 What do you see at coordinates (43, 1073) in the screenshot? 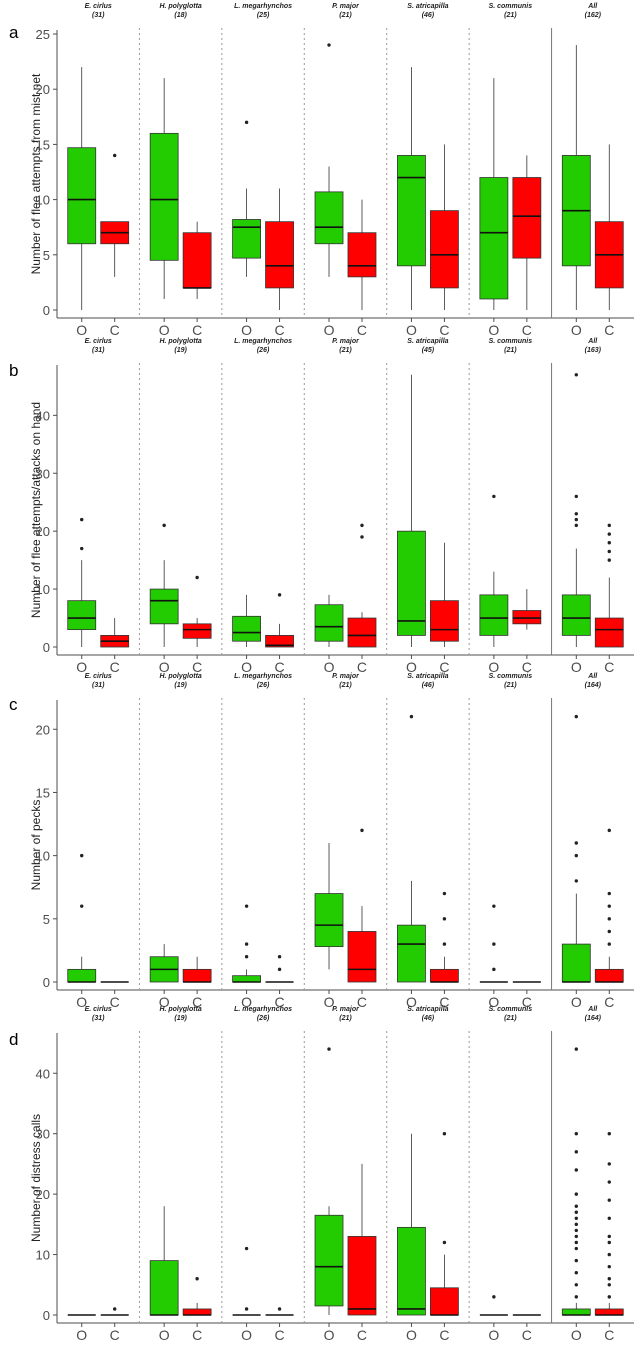
I see `y-tick-label: 40` at bounding box center [43, 1073].